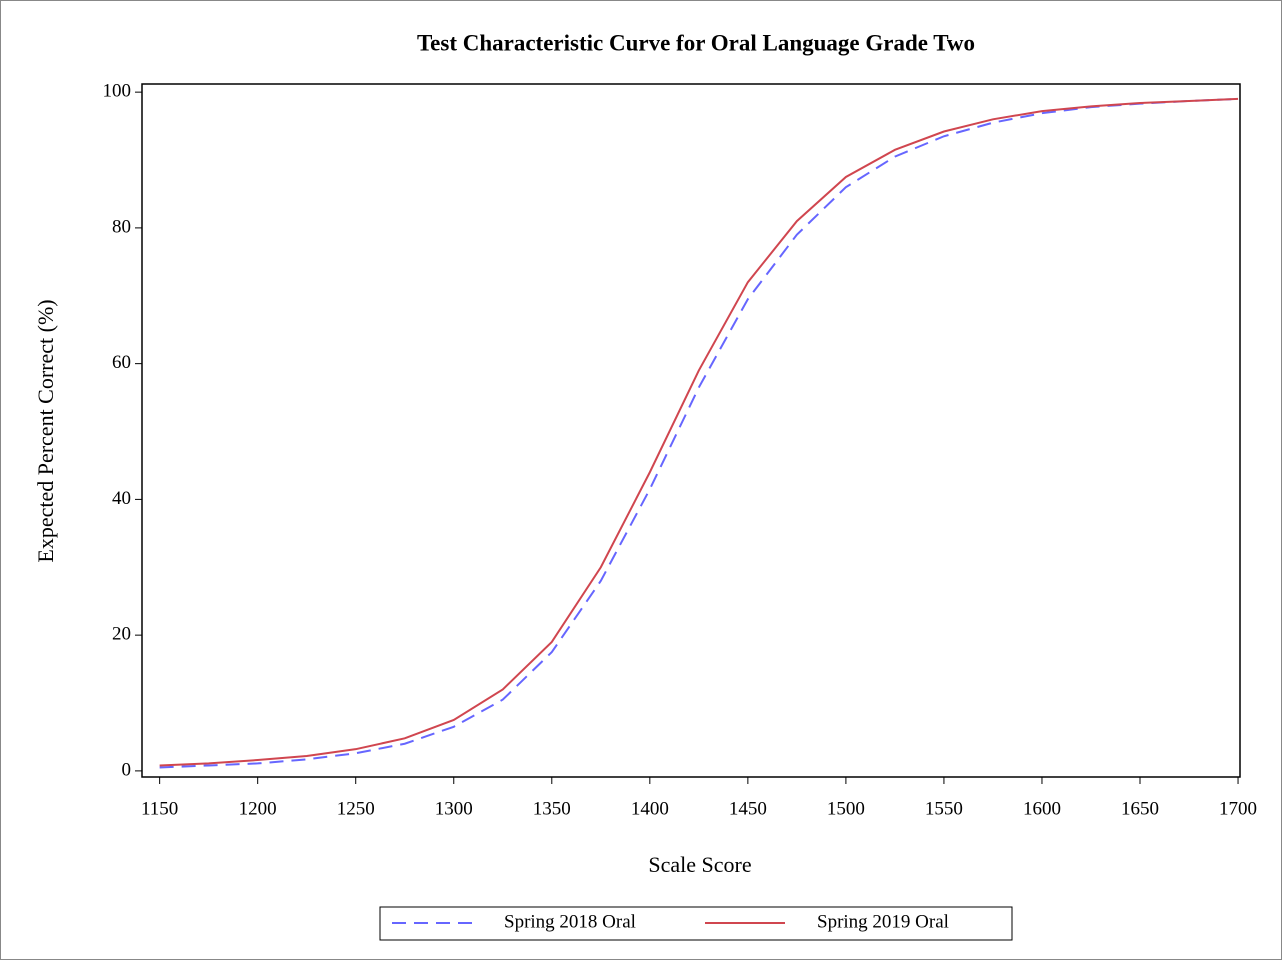 Image resolution: width=1283 pixels, height=961 pixels. Describe the element at coordinates (454, 808) in the screenshot. I see `x-tick-label: 1300` at that location.